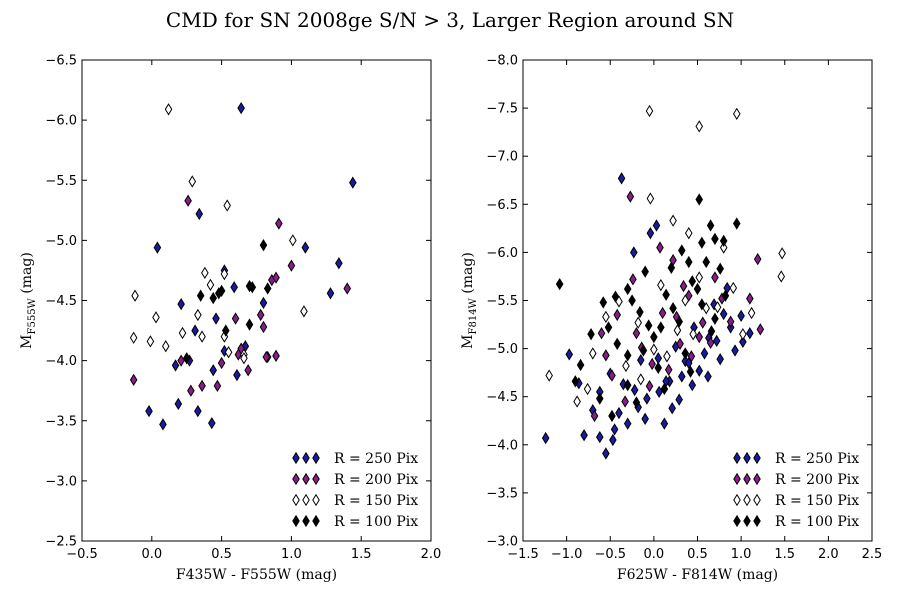  Describe the element at coordinates (355, 501) in the screenshot. I see `legend-item: R = 150 Pix` at that location.